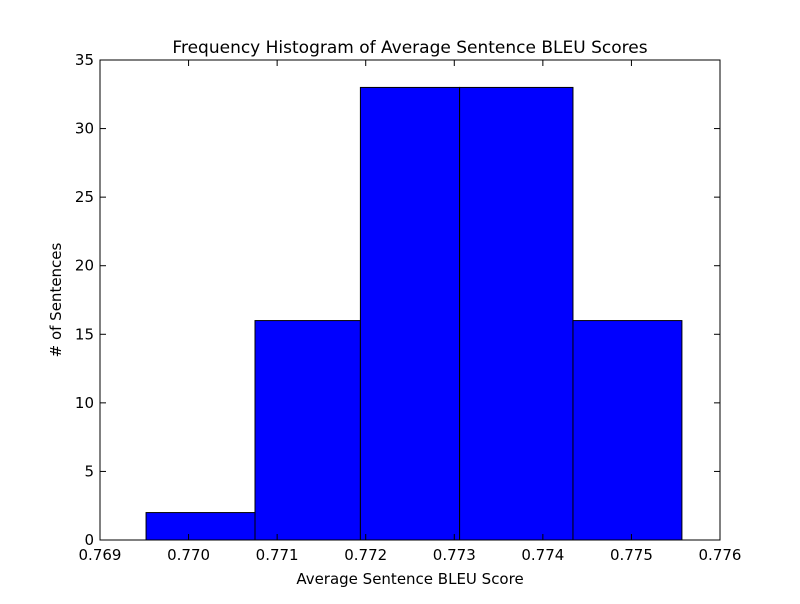 The image size is (800, 604). What do you see at coordinates (89, 540) in the screenshot?
I see `y-tick-label-0: 0` at bounding box center [89, 540].